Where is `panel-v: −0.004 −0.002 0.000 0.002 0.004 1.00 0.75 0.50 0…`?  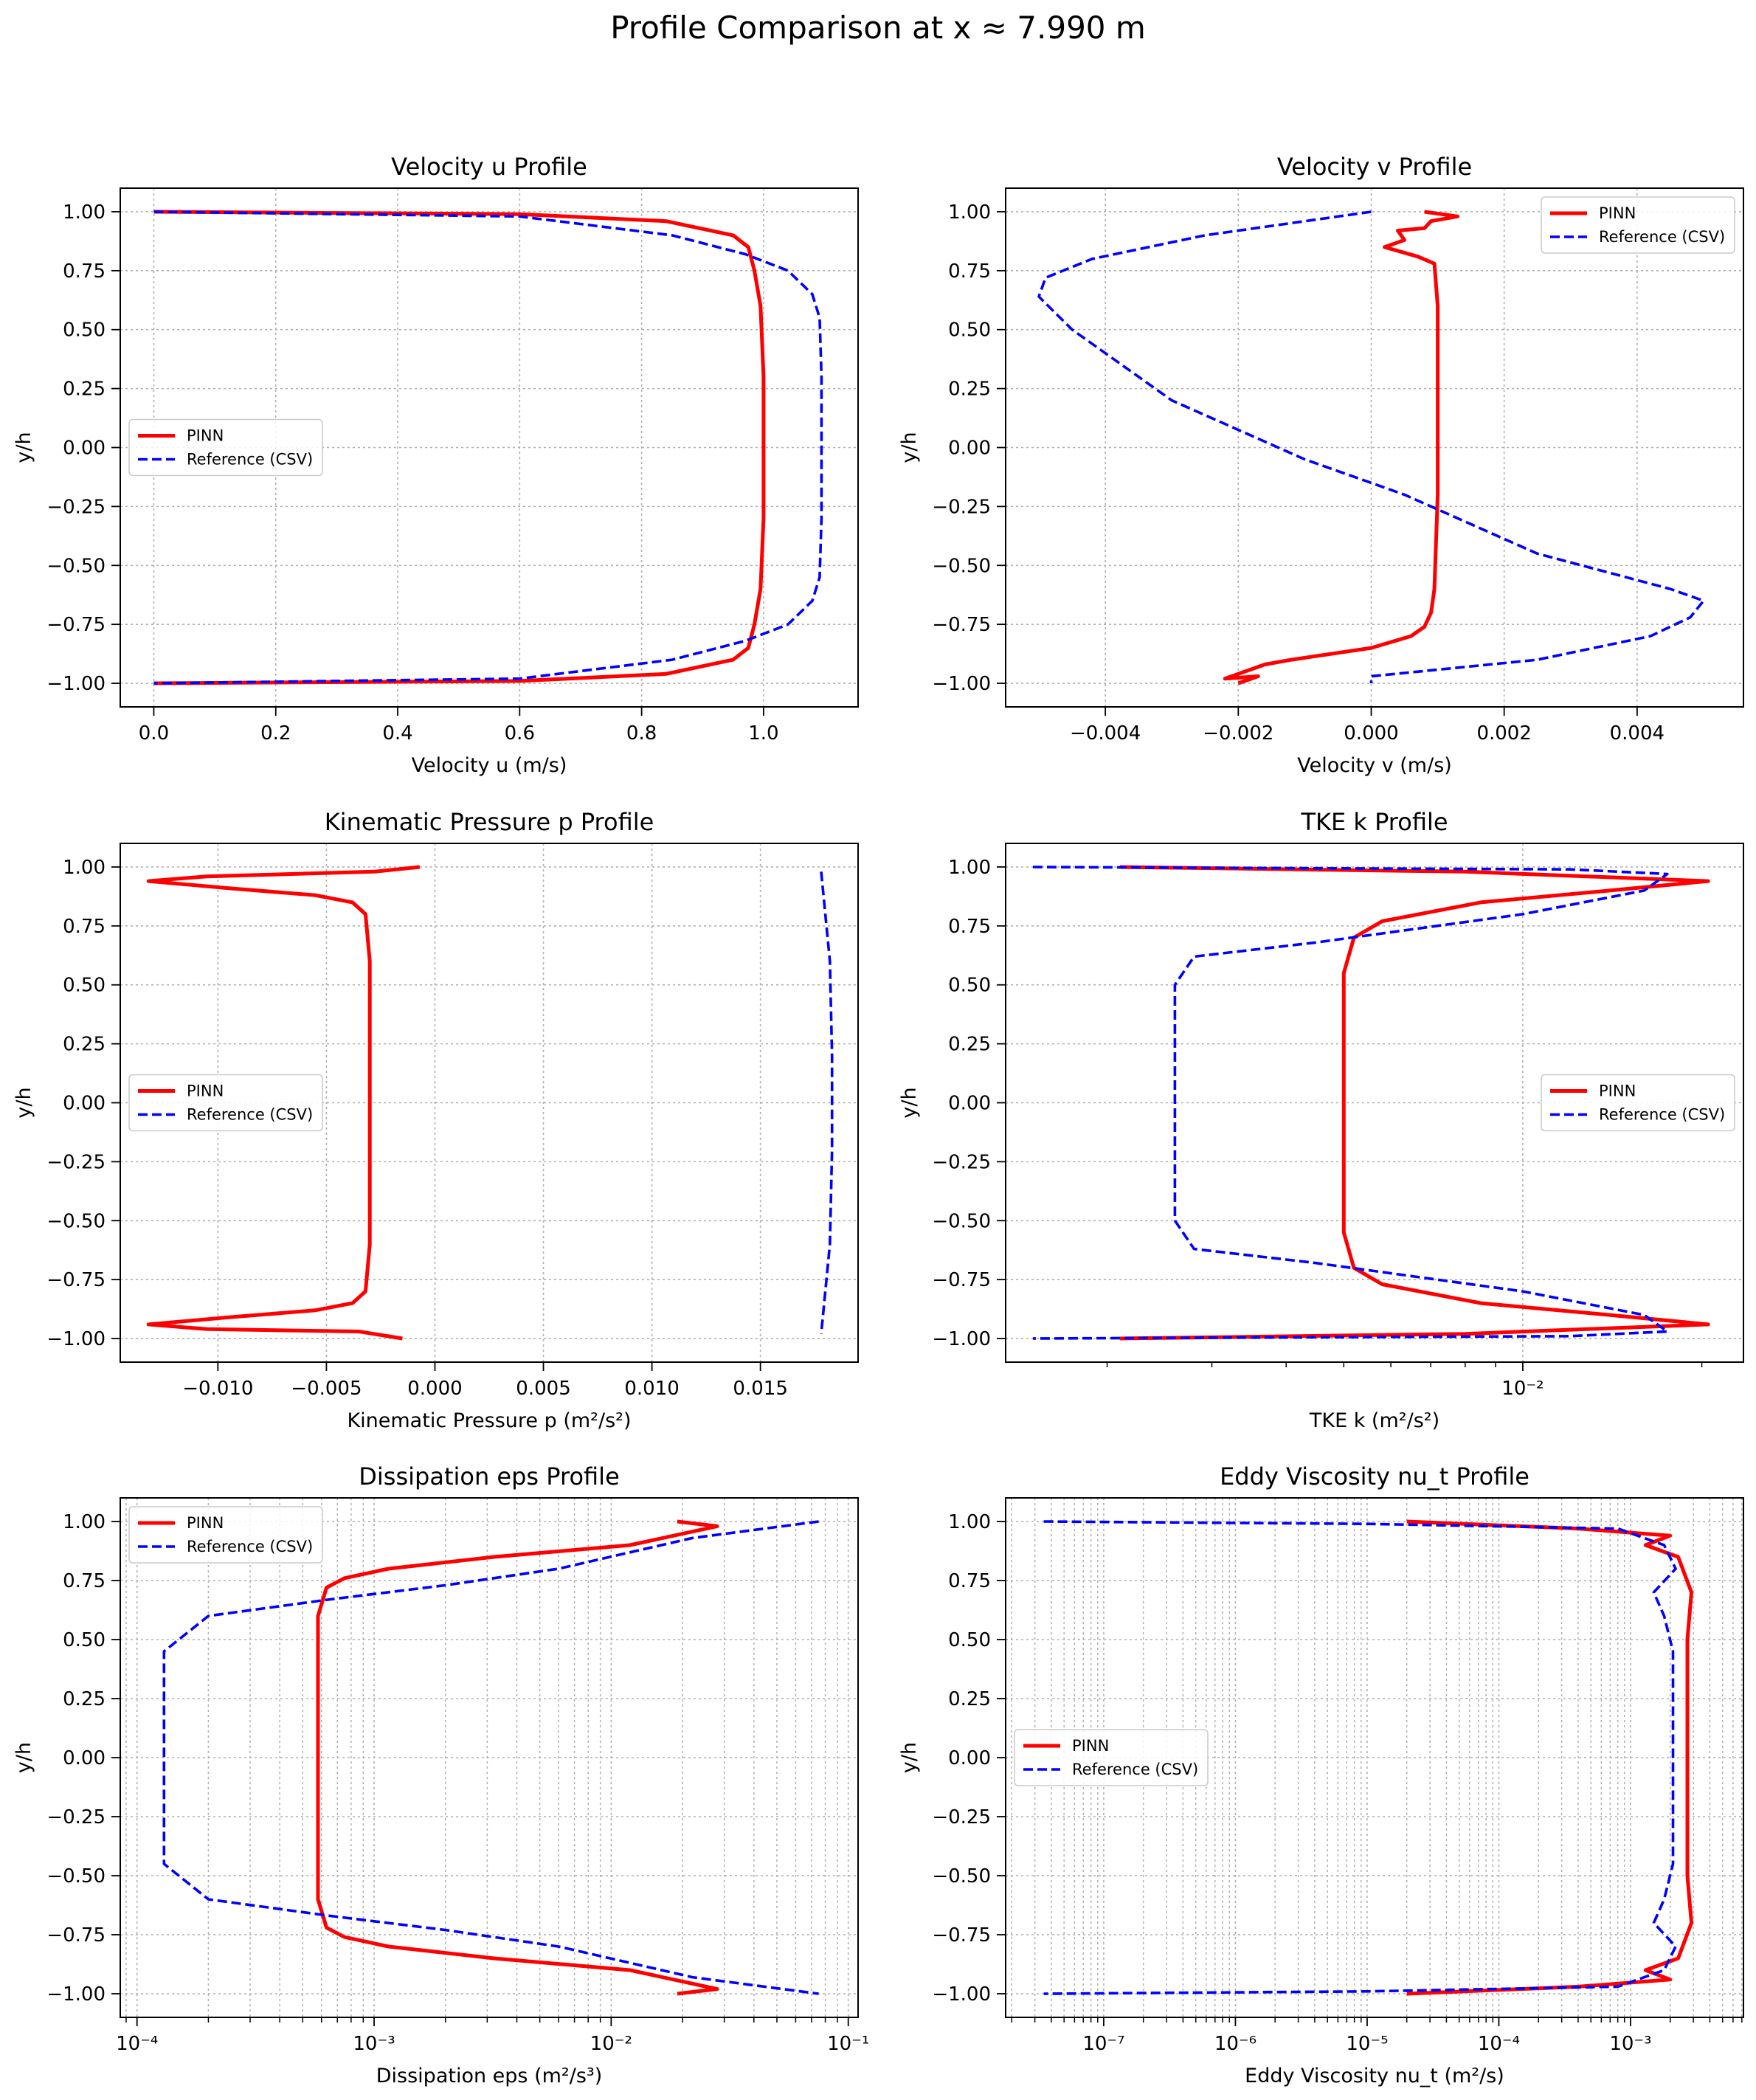
panel-v: −0.004 −0.002 0.000 0.002 0.004 1.00 0.75 0.50 0… is located at coordinates (1321, 465).